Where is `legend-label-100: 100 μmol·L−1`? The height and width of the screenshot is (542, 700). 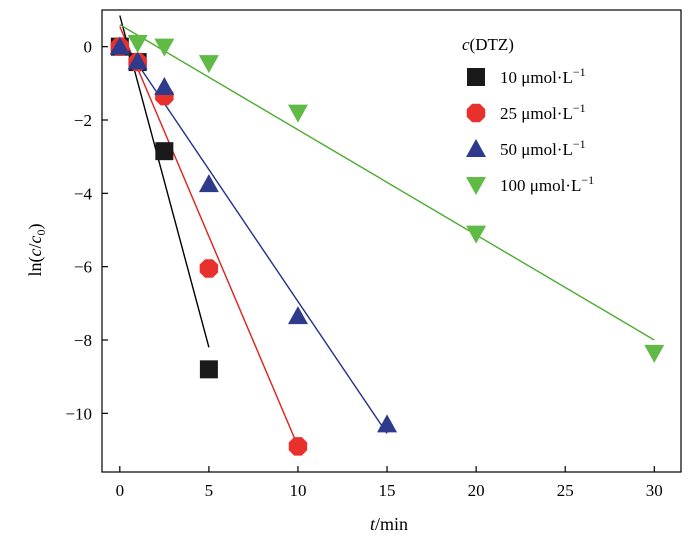
legend-label-100: 100 μmol·L−1 is located at coordinates (547, 184).